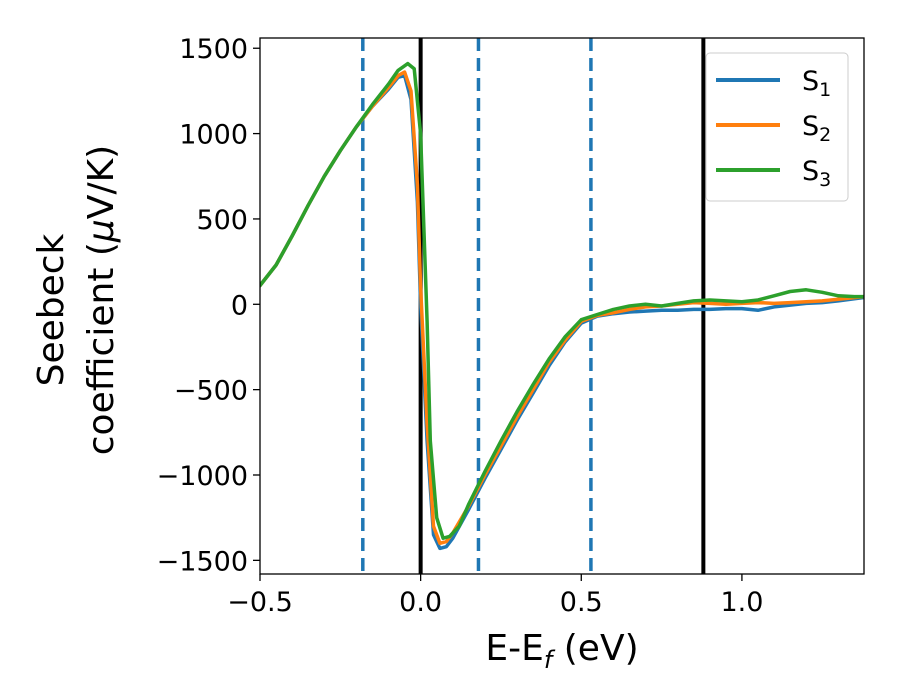 This screenshot has height=700, width=900. Describe the element at coordinates (211, 391) in the screenshot. I see `y-tick-label: −500` at that location.